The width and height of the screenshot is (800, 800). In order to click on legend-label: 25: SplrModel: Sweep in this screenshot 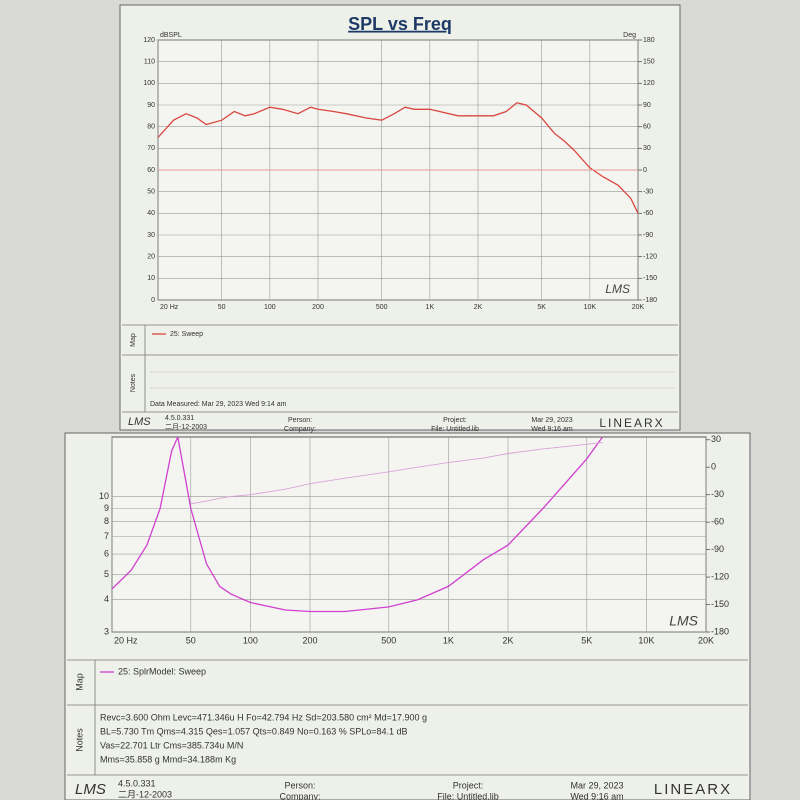, I will do `click(162, 671)`.